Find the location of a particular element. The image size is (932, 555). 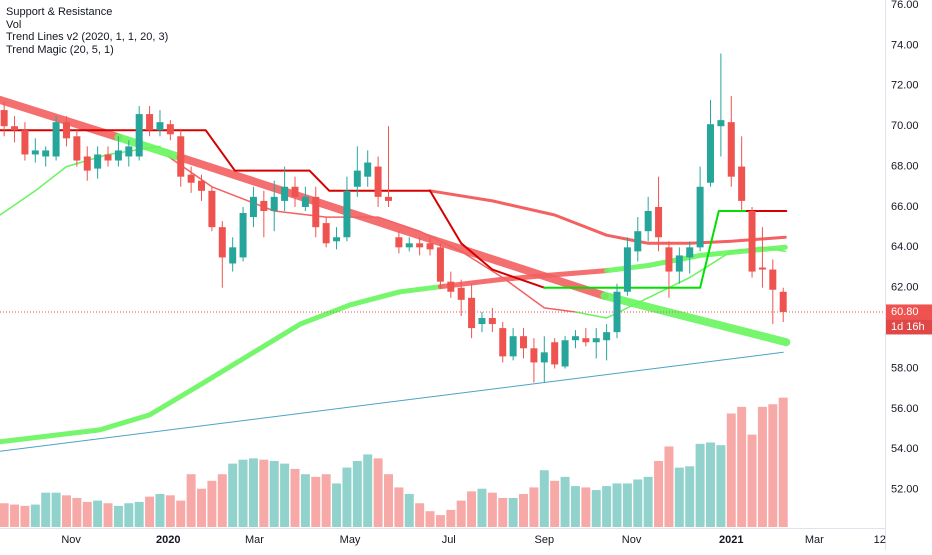

x-tick-label: 2021 is located at coordinates (731, 540).